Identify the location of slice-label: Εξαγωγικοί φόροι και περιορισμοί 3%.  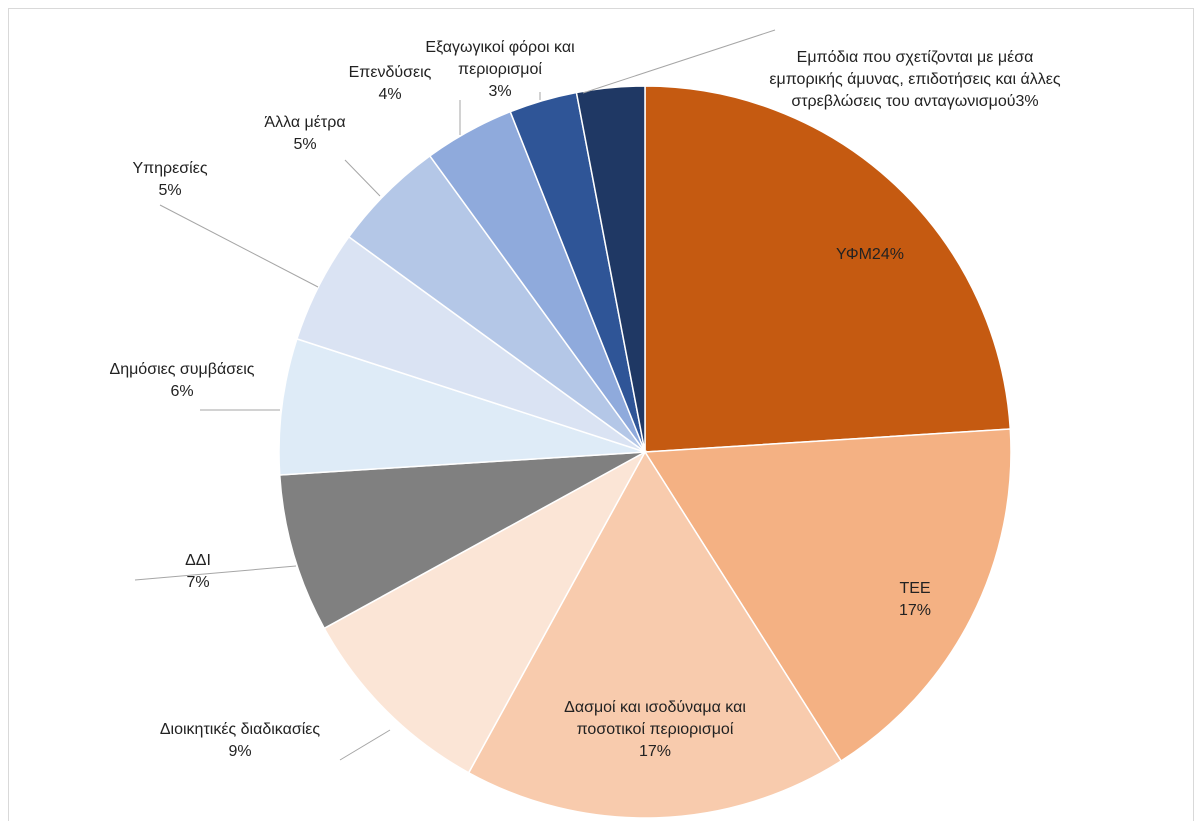
(500, 70).